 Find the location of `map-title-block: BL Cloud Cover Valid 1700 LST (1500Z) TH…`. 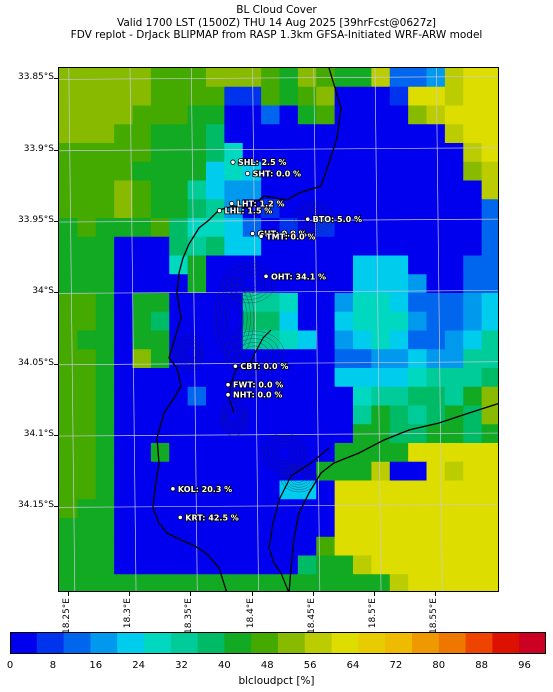

map-title-block: BL Cloud Cover Valid 1700 LST (1500Z) TH… is located at coordinates (276, 23).